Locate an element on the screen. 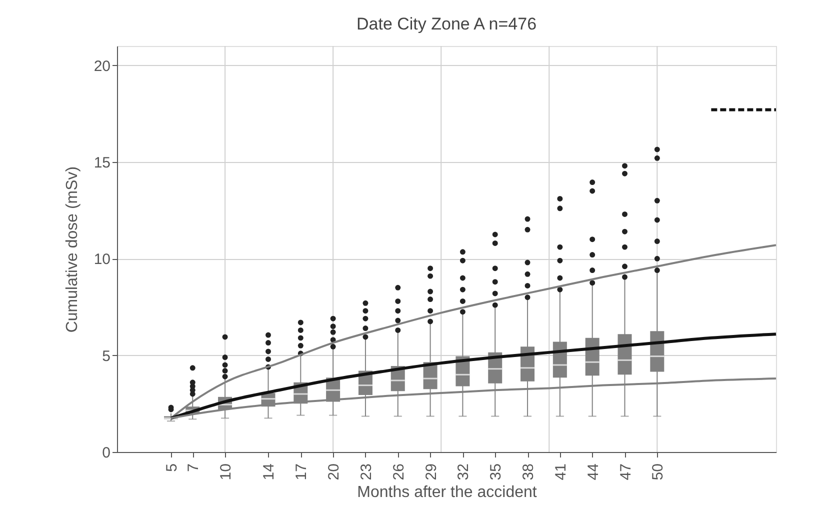 The width and height of the screenshot is (816, 517). x-tick-label: 29 is located at coordinates (431, 472).